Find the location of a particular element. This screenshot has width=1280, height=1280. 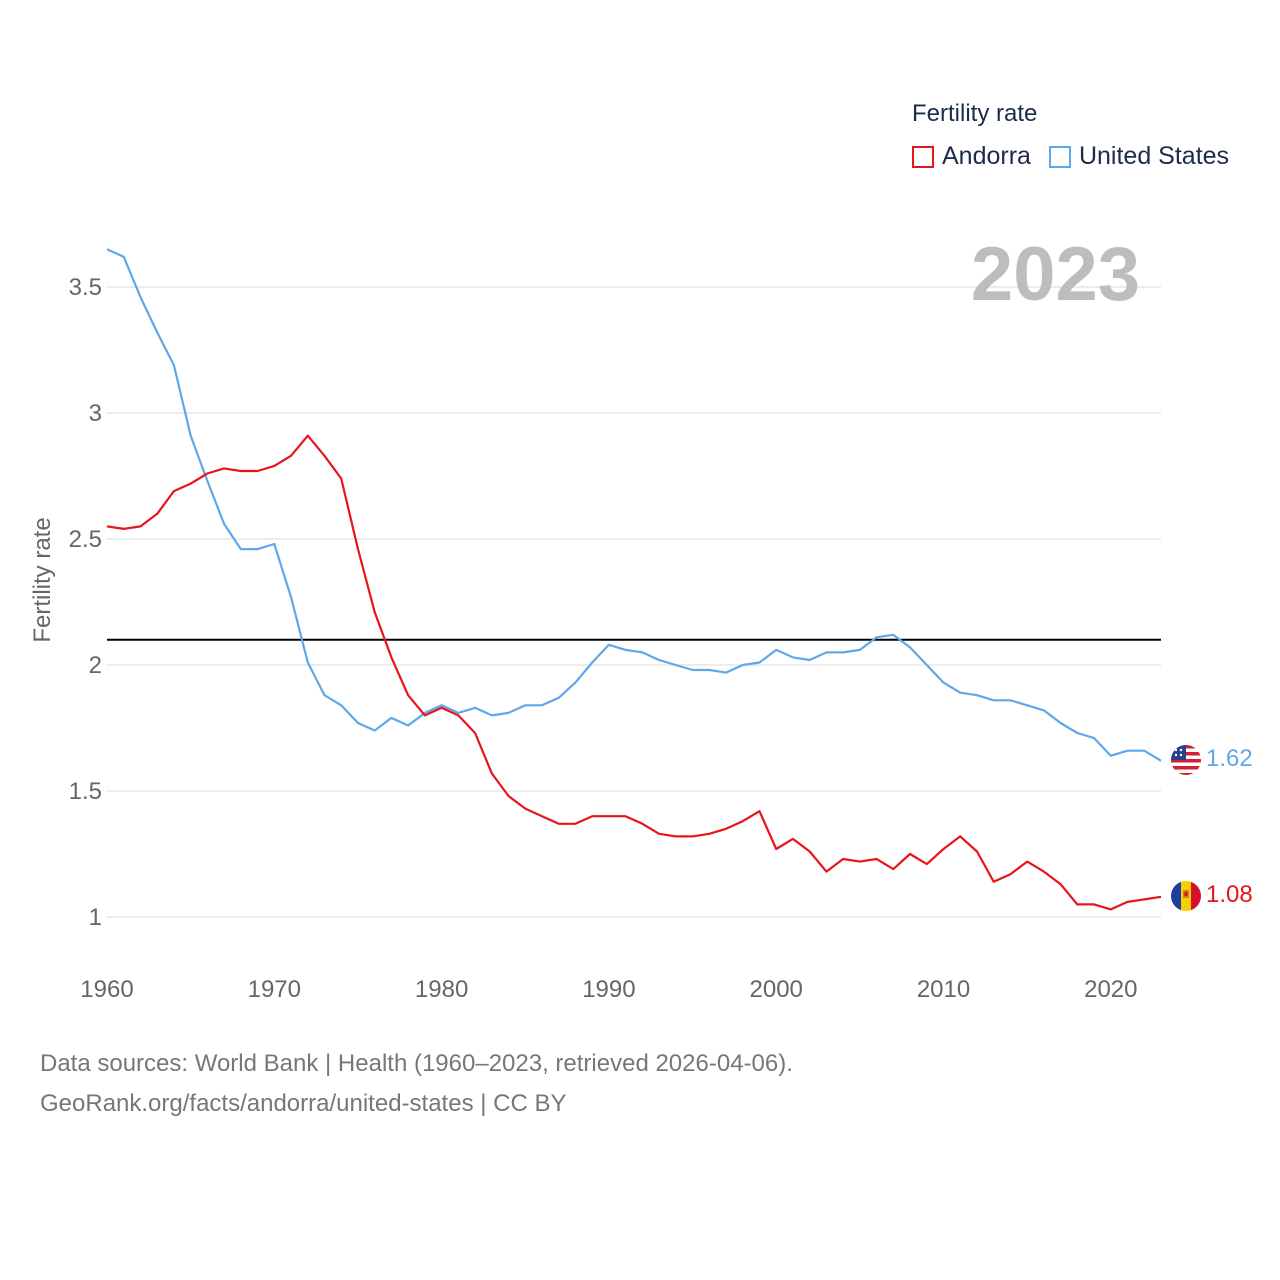

y-tick-label: 1 is located at coordinates (95, 917).